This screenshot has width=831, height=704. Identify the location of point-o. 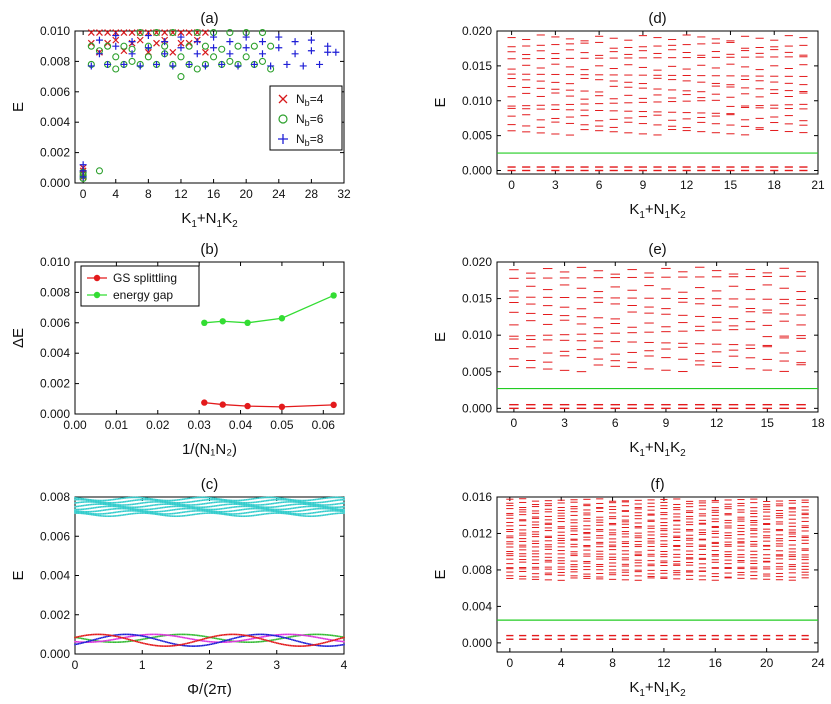
(246, 57).